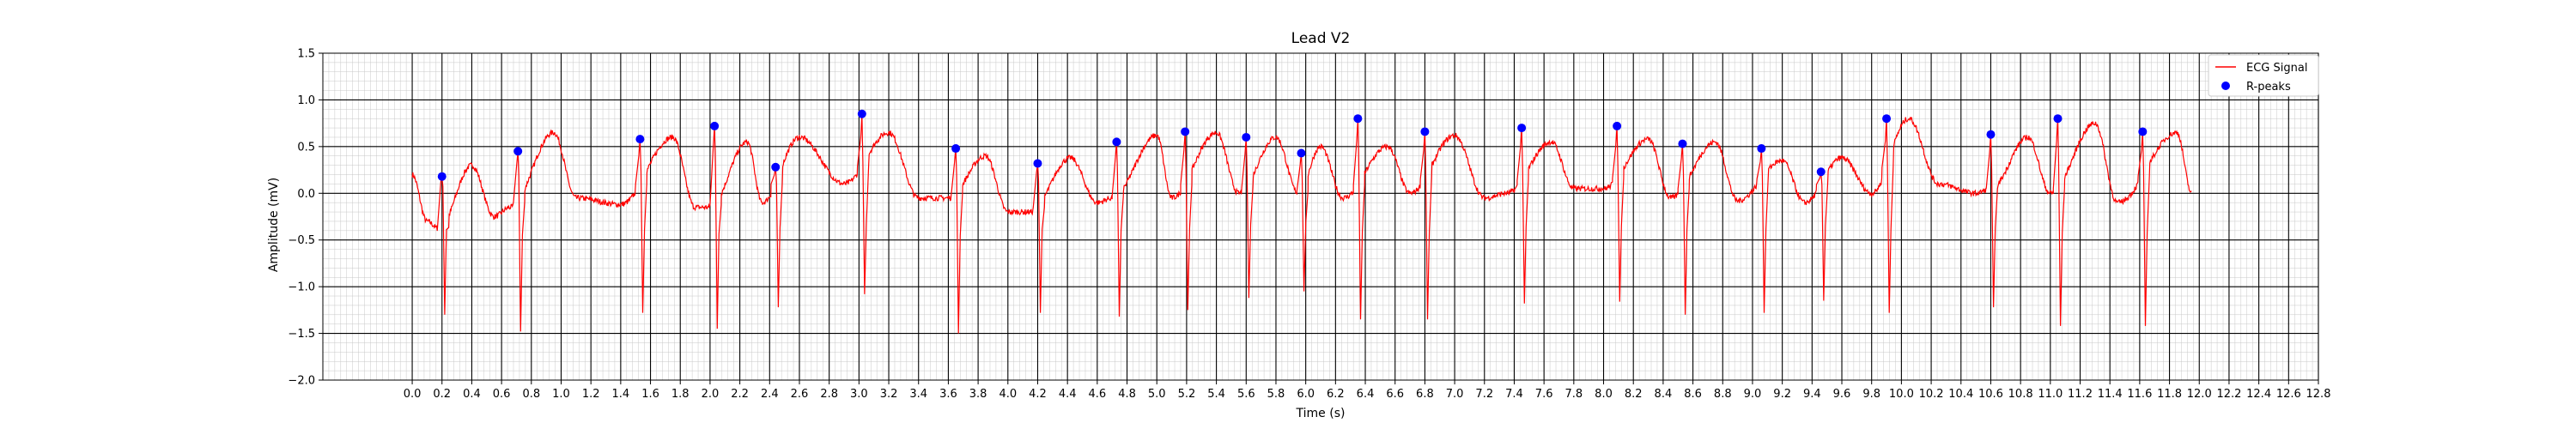 The width and height of the screenshot is (2576, 429). Describe the element at coordinates (413, 394) in the screenshot. I see `x-tick-label: 0.0` at that location.